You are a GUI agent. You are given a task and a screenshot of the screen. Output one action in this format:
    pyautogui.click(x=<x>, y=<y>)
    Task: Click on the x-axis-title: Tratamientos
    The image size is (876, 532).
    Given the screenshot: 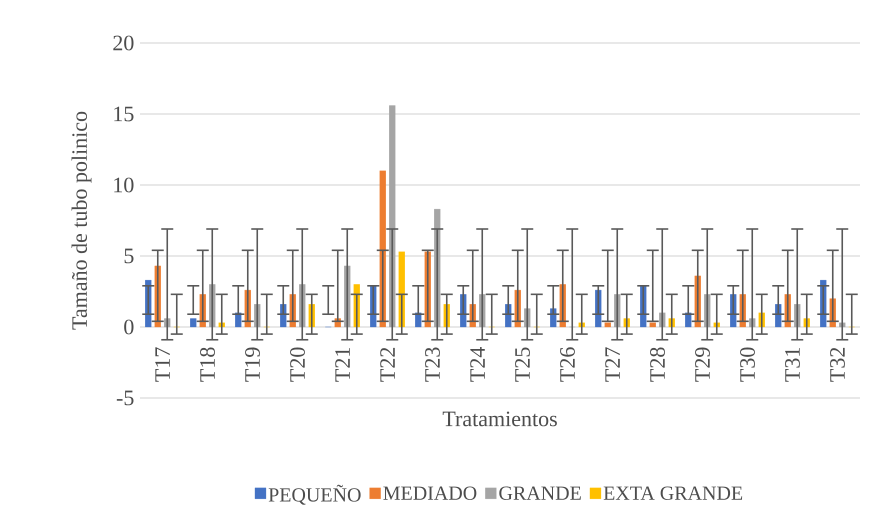 What is the action you would take?
    pyautogui.click(x=499, y=419)
    